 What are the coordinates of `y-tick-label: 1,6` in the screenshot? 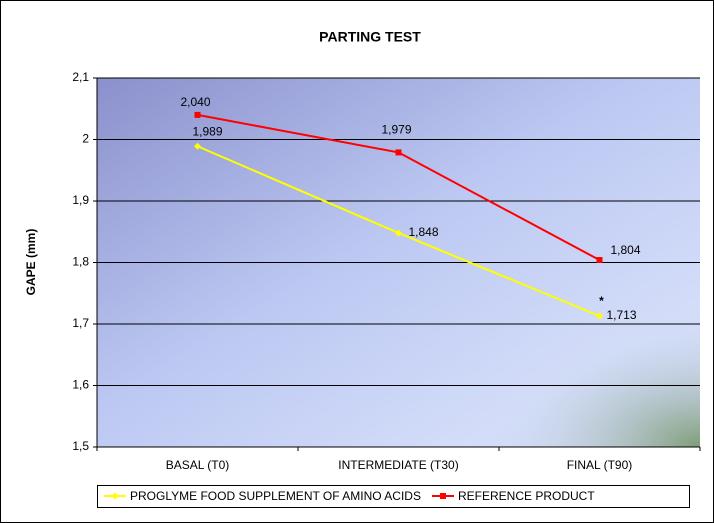 It's located at (80, 385).